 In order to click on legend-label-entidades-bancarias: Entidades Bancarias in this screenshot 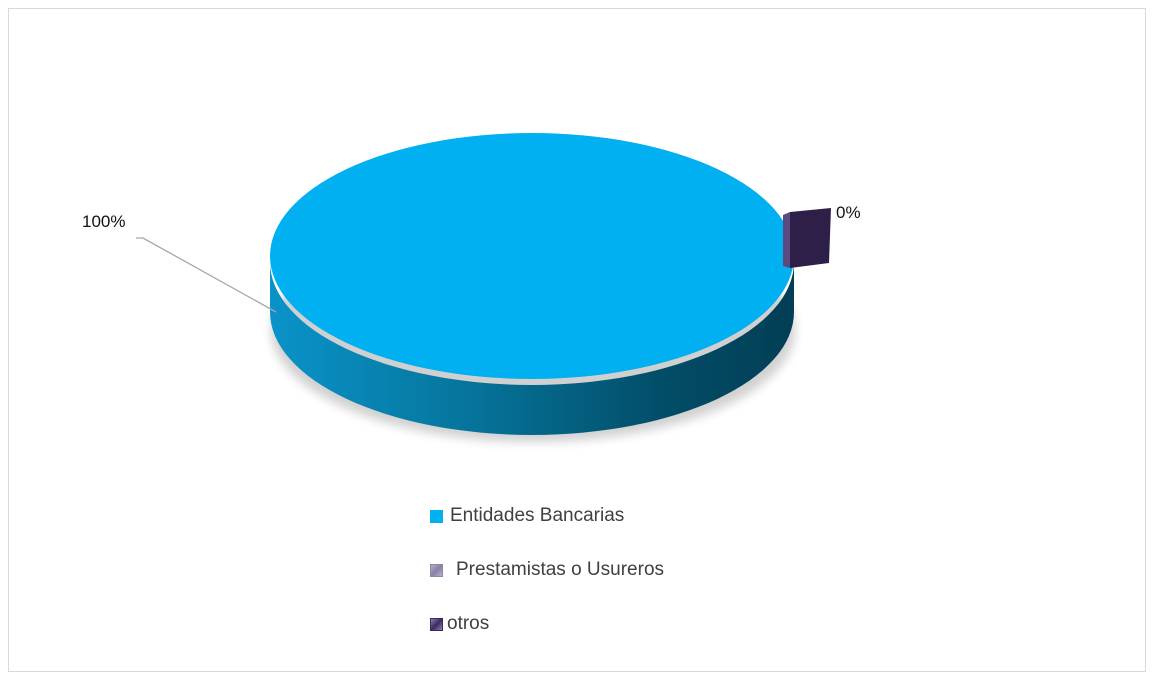, I will do `click(537, 515)`.